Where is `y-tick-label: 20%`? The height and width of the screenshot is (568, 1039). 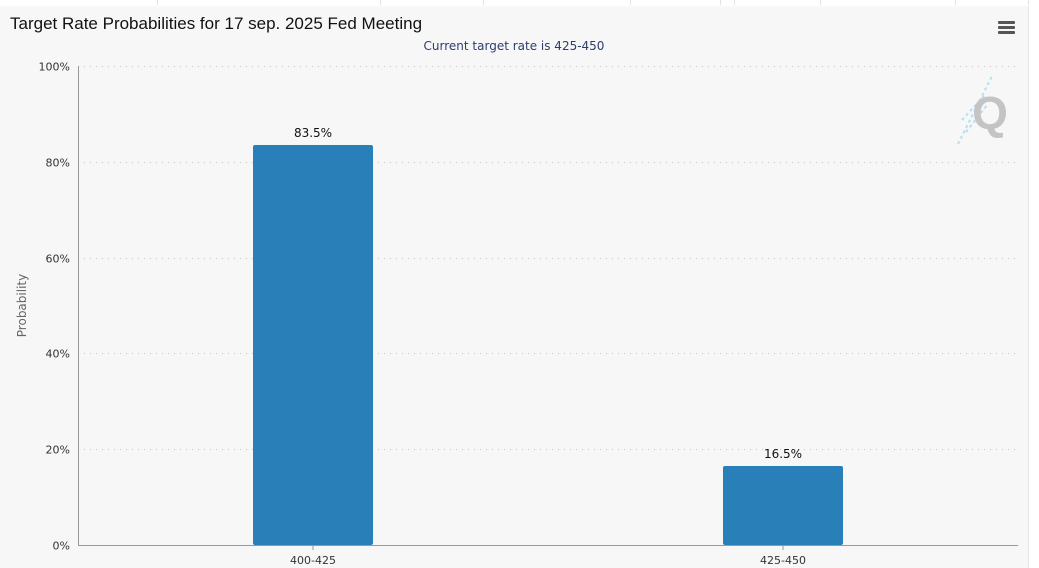 y-tick-label: 20% is located at coordinates (58, 450).